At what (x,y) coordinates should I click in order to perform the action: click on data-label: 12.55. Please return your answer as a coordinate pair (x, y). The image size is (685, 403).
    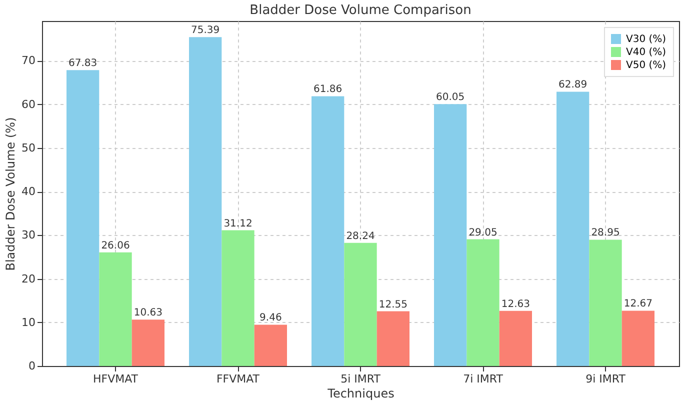
    Looking at the image, I should click on (393, 304).